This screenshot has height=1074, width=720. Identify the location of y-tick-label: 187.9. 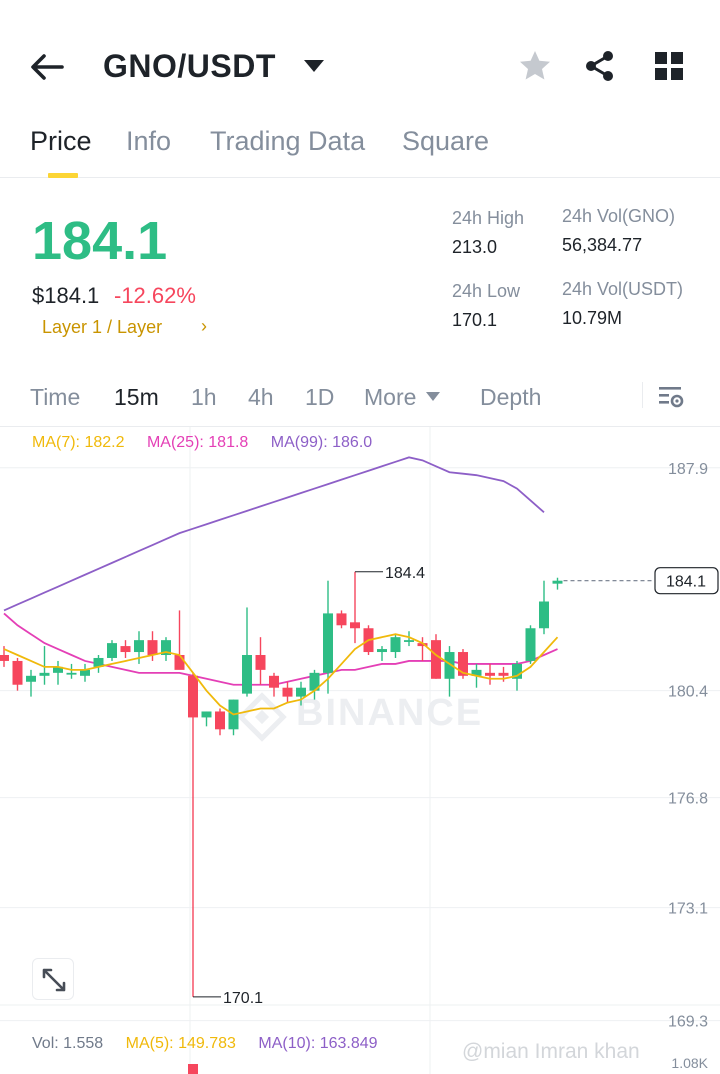
(688, 469).